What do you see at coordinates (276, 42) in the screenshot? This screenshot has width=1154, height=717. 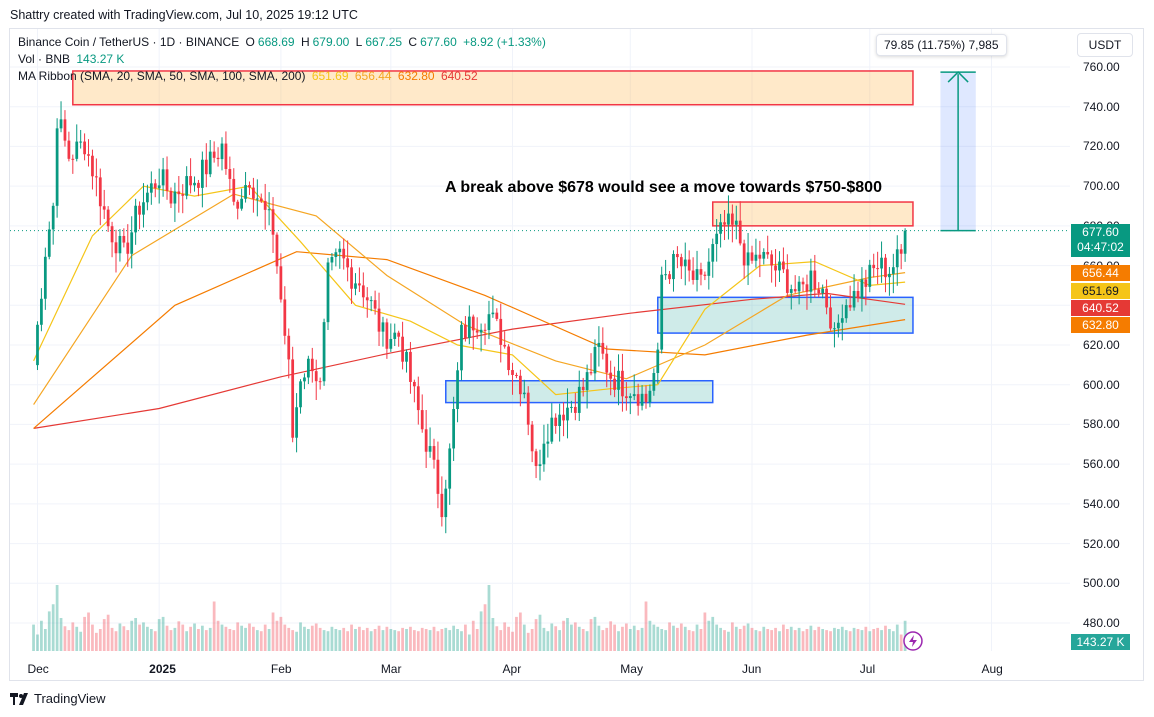 I see `legend-open: 668.69` at bounding box center [276, 42].